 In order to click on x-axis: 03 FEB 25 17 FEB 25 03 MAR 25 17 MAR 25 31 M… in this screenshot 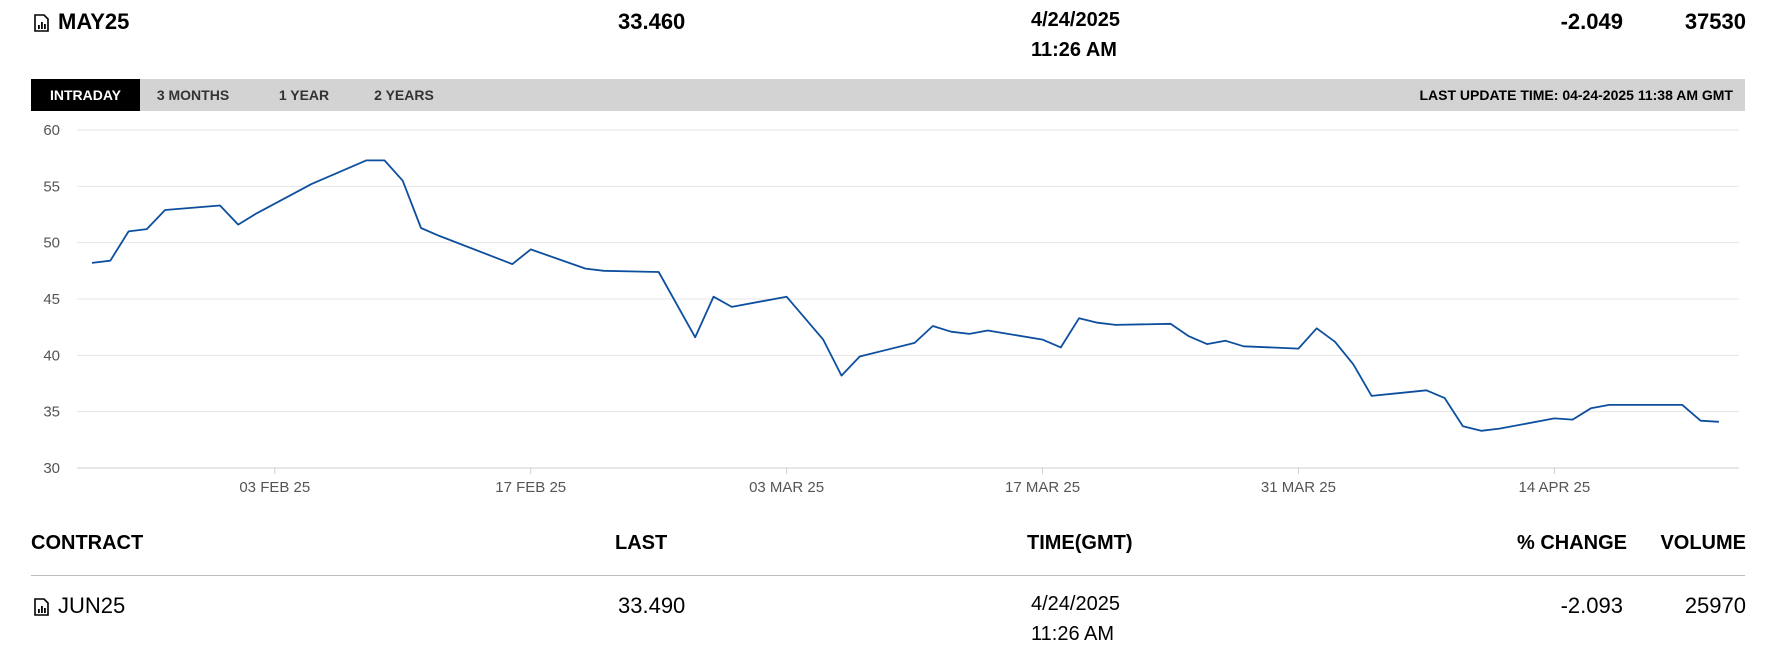, I will do `click(914, 482)`.